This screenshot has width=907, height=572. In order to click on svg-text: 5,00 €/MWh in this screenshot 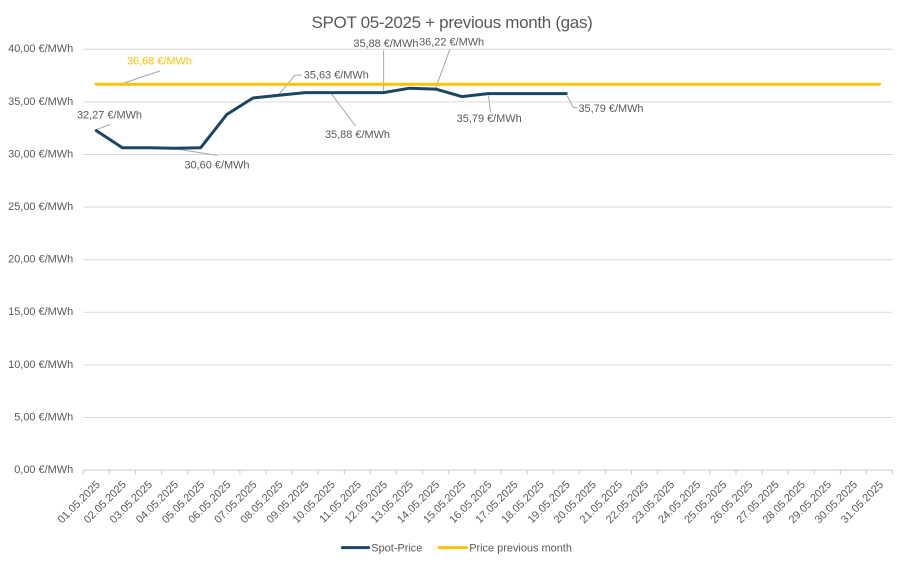, I will do `click(43, 417)`.